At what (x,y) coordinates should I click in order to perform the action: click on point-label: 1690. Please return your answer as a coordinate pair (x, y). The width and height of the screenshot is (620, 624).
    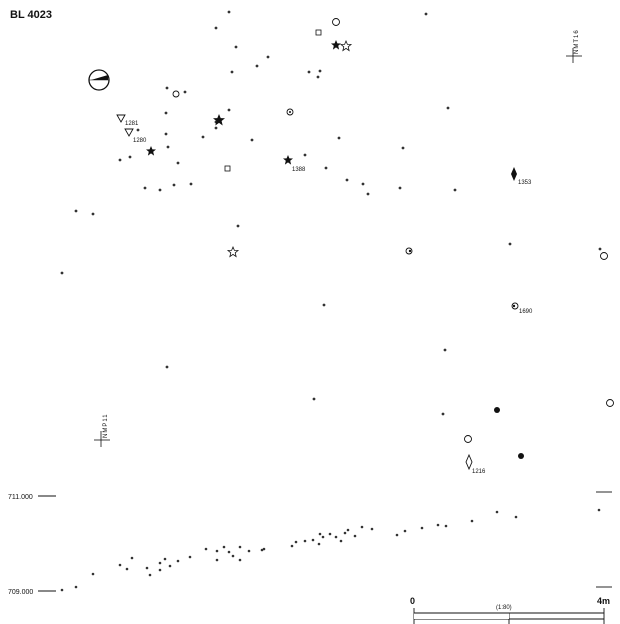
    Looking at the image, I should click on (526, 312).